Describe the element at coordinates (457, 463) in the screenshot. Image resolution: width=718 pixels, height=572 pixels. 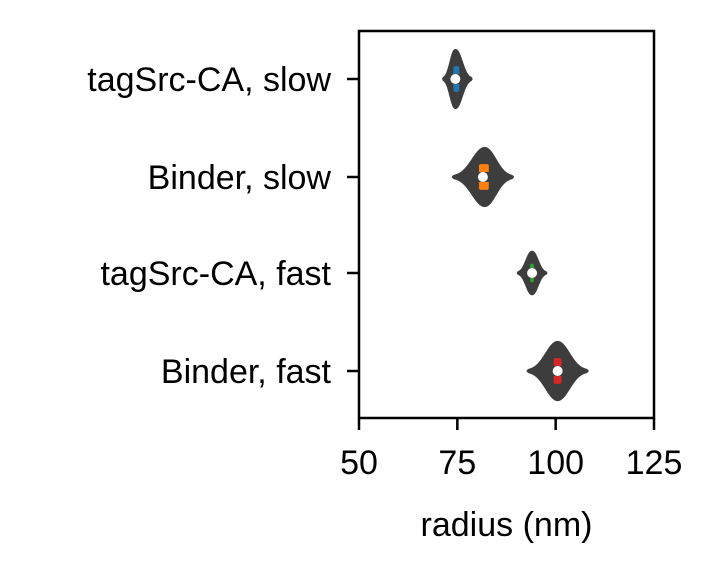
I see `x-tick-label: 75` at that location.